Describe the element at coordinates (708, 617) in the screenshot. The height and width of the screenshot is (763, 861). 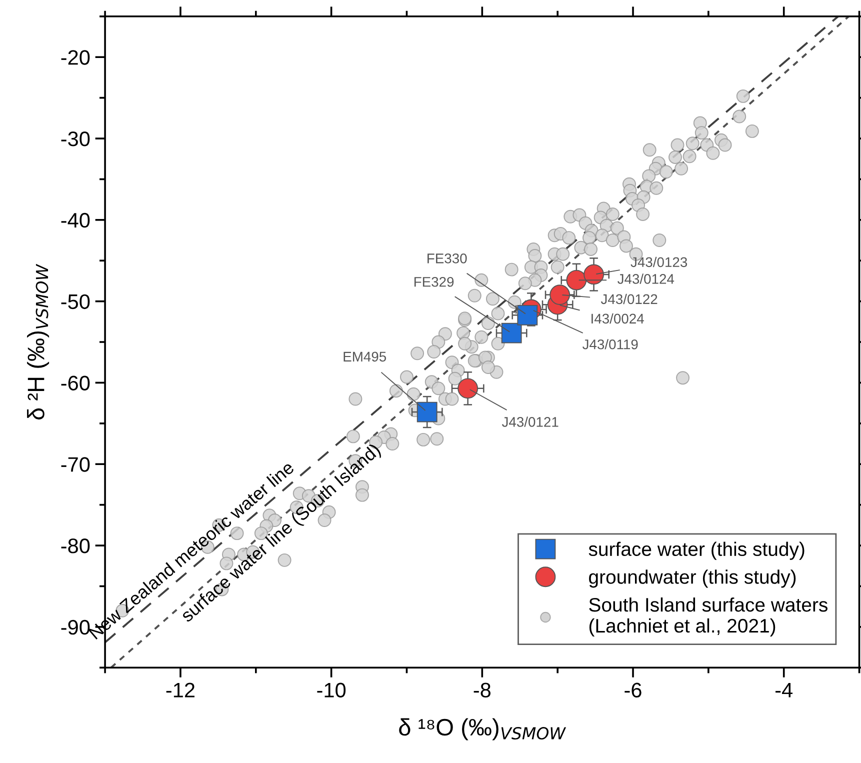
I see `legend-label: South Island surface waters (Lachniet et al., 2021)` at that location.